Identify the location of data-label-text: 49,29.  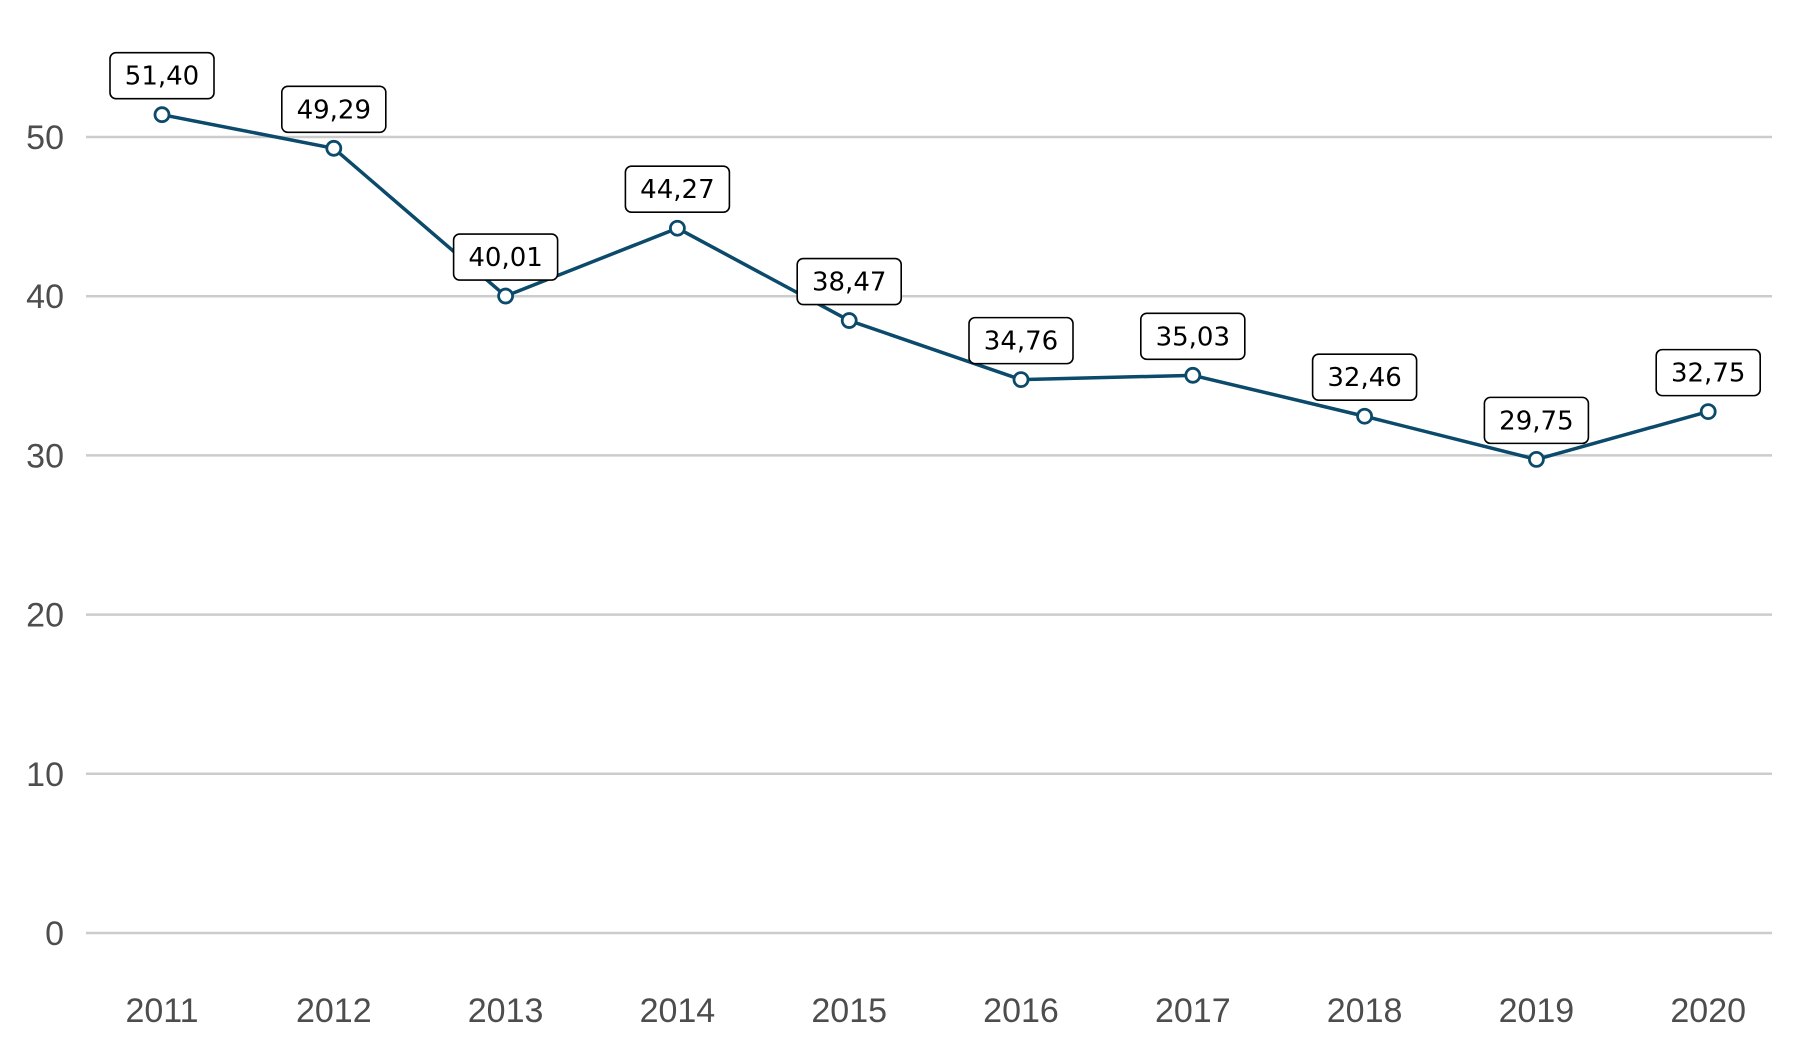
(334, 110).